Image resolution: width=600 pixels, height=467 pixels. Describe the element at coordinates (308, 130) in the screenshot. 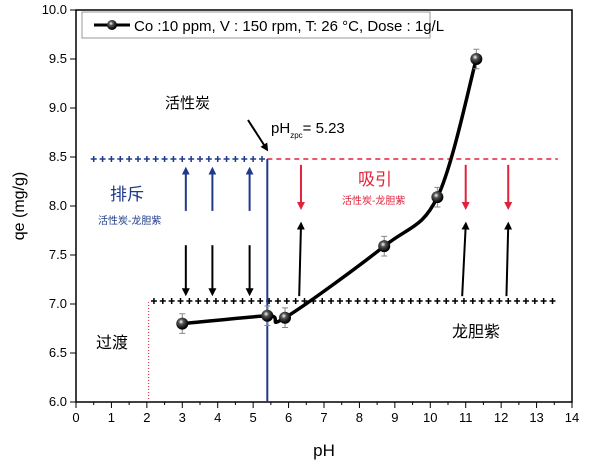

I see `annotation-pzc: pHzpc= 5.23` at that location.